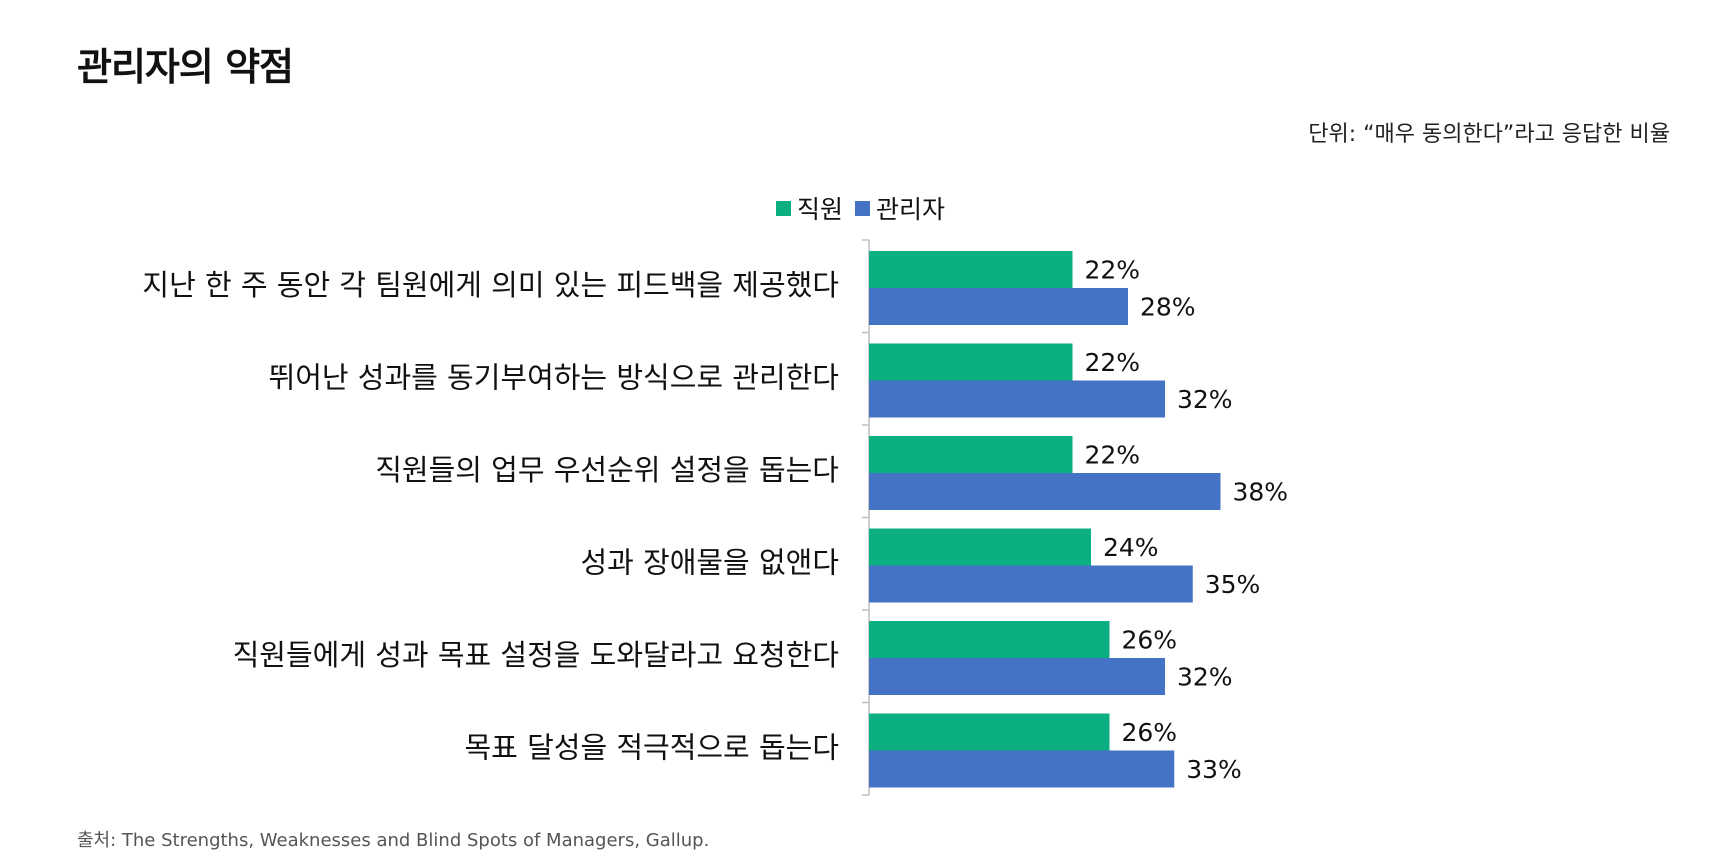 This screenshot has height=862, width=1714. I want to click on data-label-manager: 33%, so click(1214, 769).